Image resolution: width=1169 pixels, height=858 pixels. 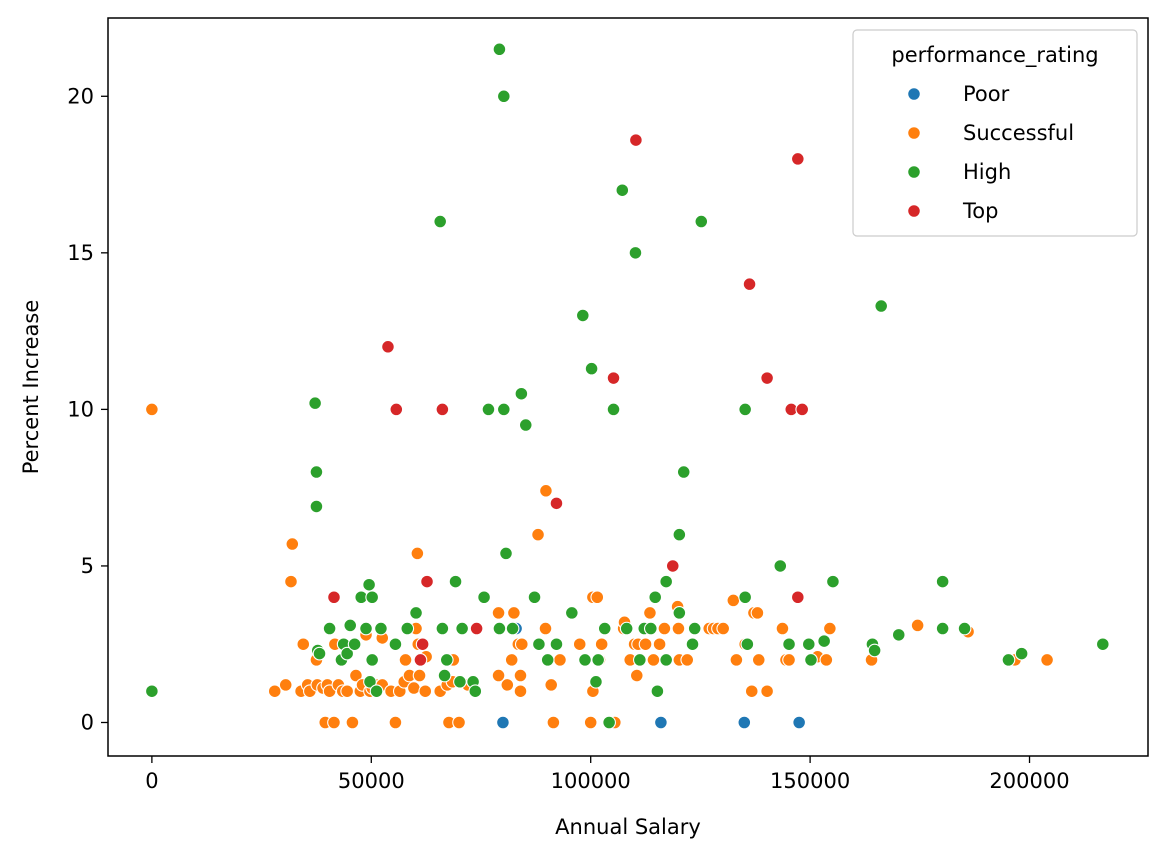 I want to click on x-tick-label-2: 100000, so click(x=591, y=781).